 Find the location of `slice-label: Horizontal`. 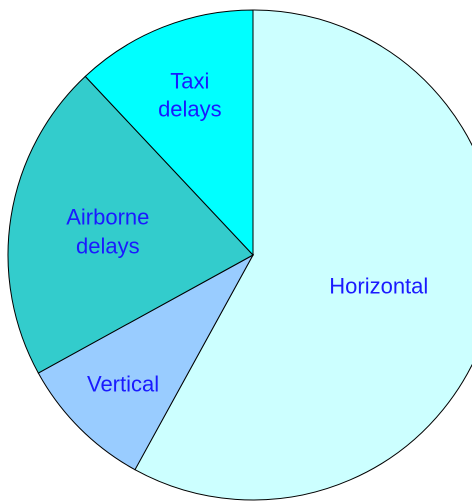

slice-label: Horizontal is located at coordinates (379, 286).